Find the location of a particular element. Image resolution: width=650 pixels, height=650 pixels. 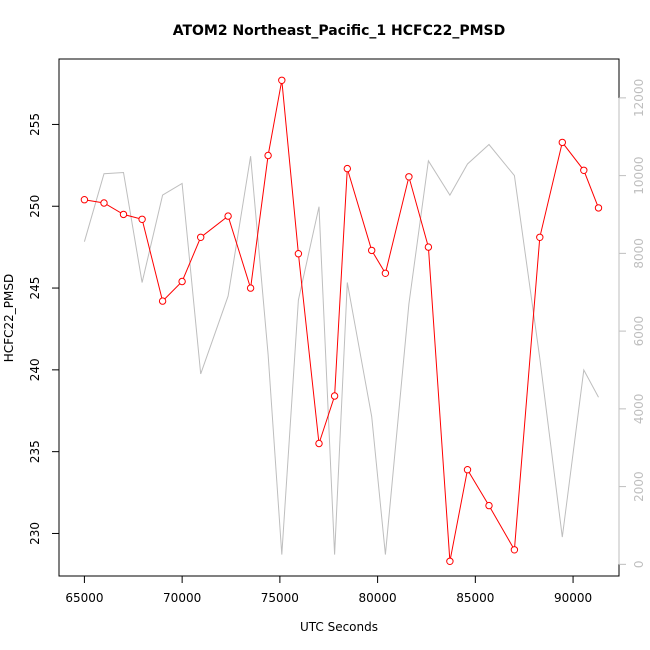

y2-tick-label: 6000 is located at coordinates (639, 331).